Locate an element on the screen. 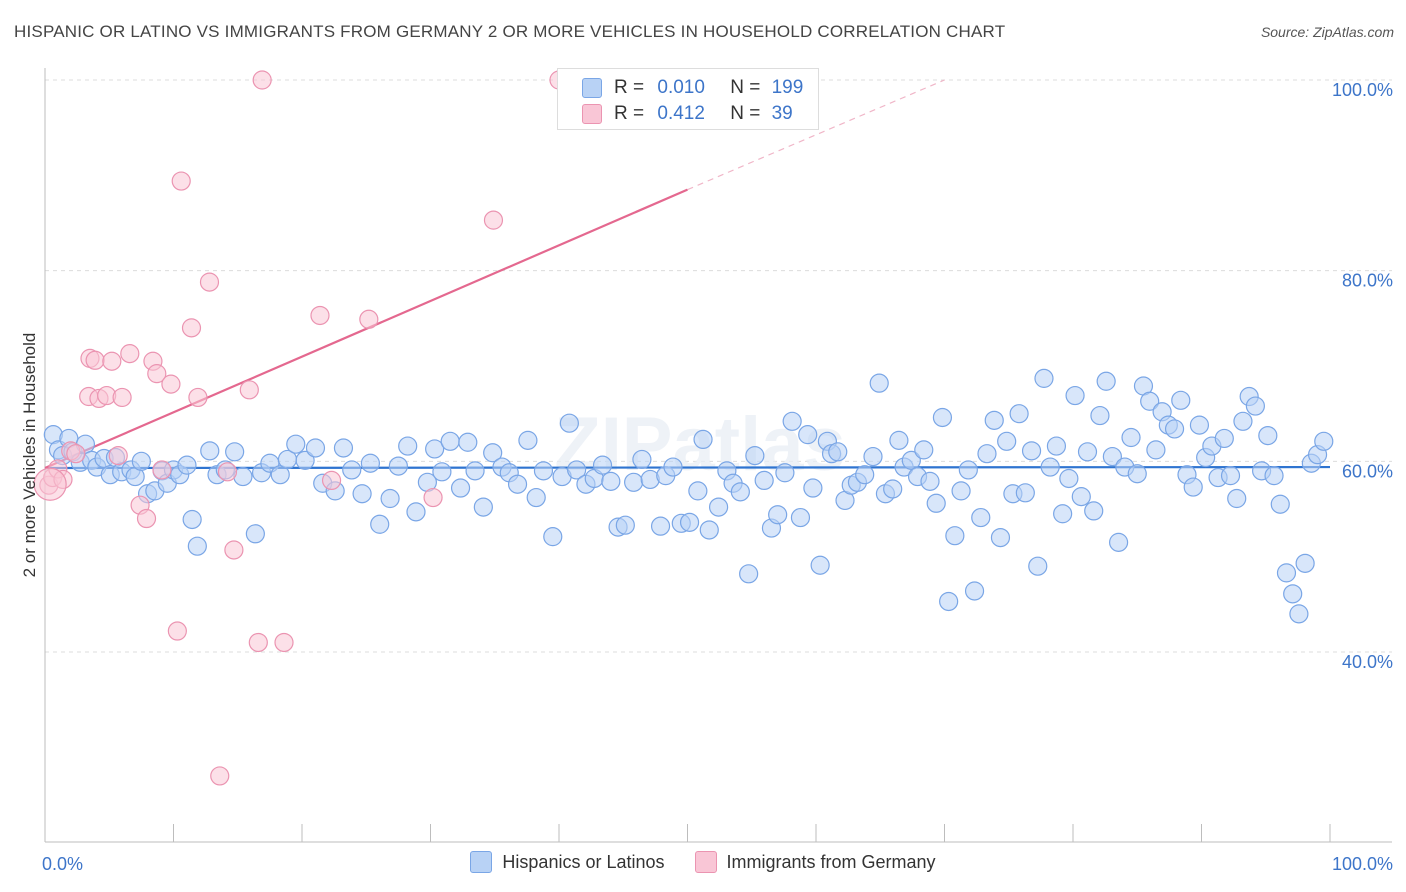  legend-item-hispanics: Hispanics or Latinos is located at coordinates (567, 862).